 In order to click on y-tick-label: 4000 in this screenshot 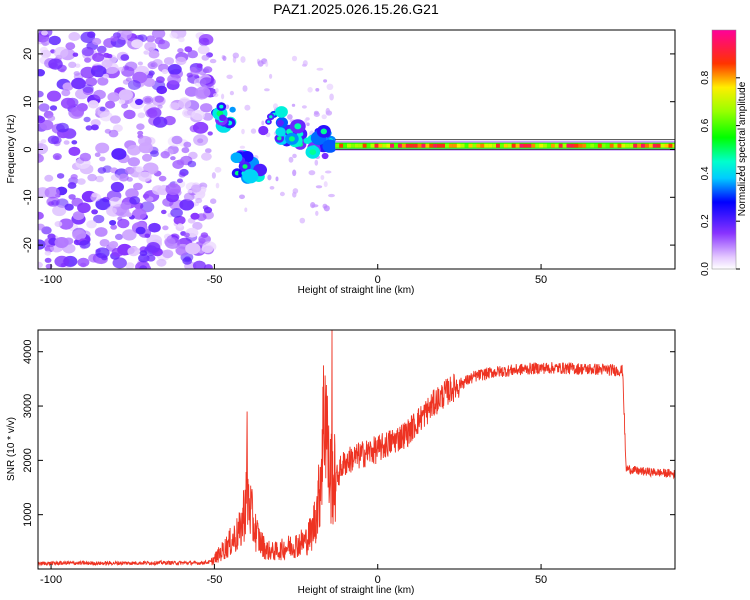, I will do `click(28, 351)`.